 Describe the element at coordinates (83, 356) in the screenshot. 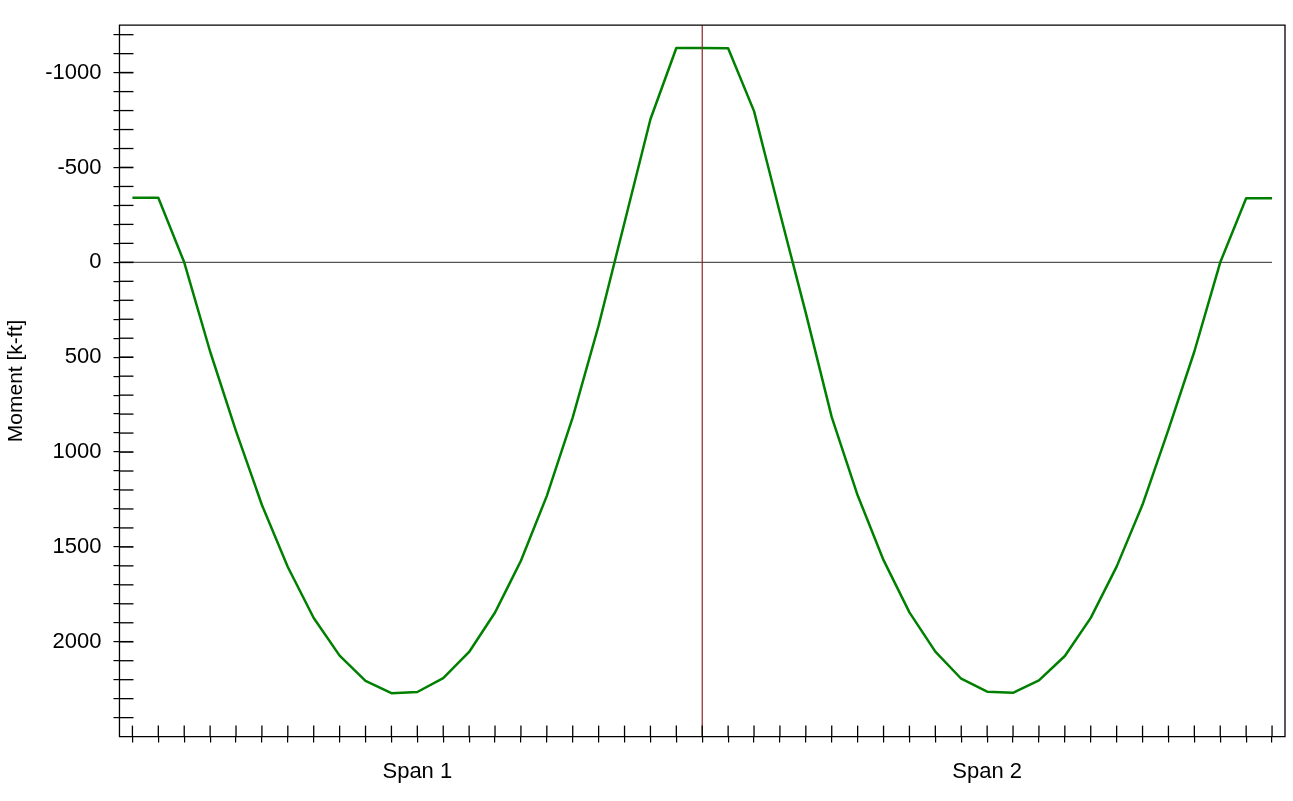

I see `y-tick-label: 500` at that location.